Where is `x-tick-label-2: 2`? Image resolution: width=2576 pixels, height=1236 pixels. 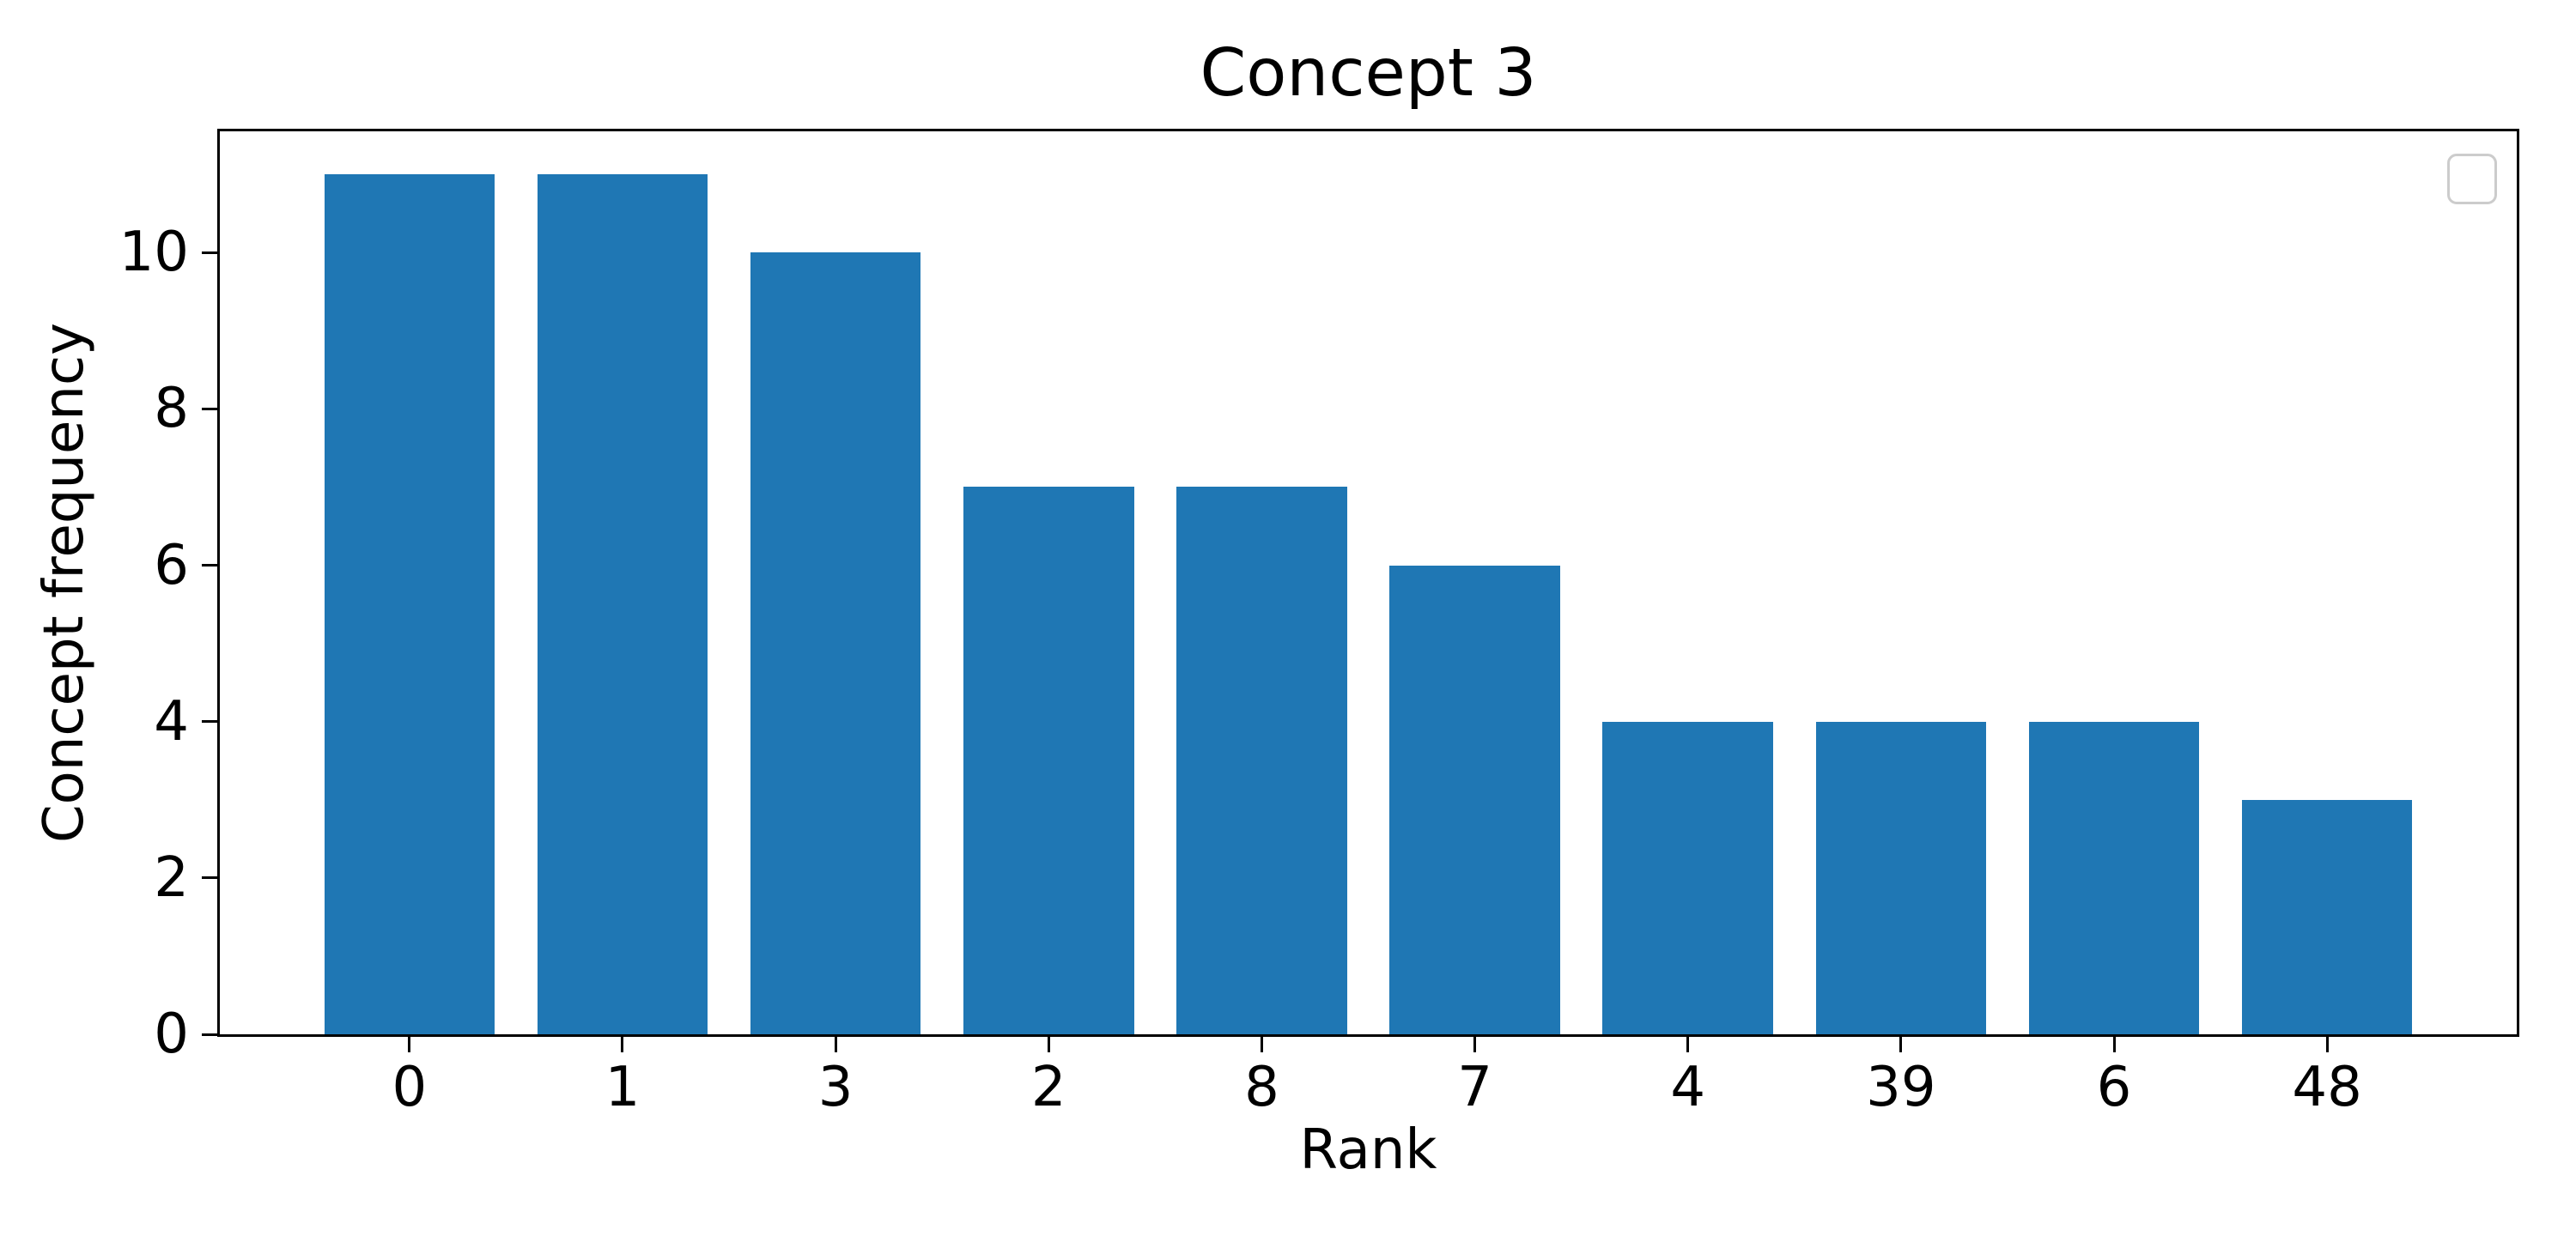
x-tick-label-2: 2 is located at coordinates (1048, 1087).